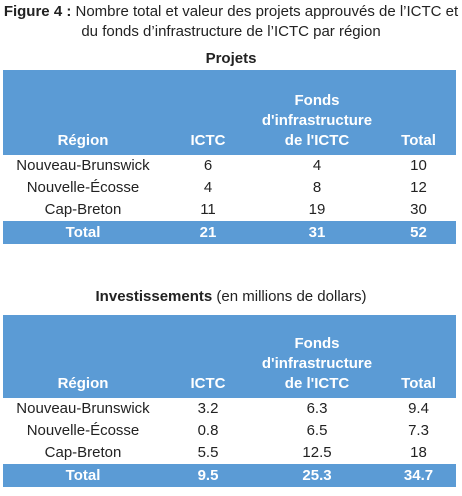 The width and height of the screenshot is (462, 496). I want to click on cell: 7.3, so click(418, 430).